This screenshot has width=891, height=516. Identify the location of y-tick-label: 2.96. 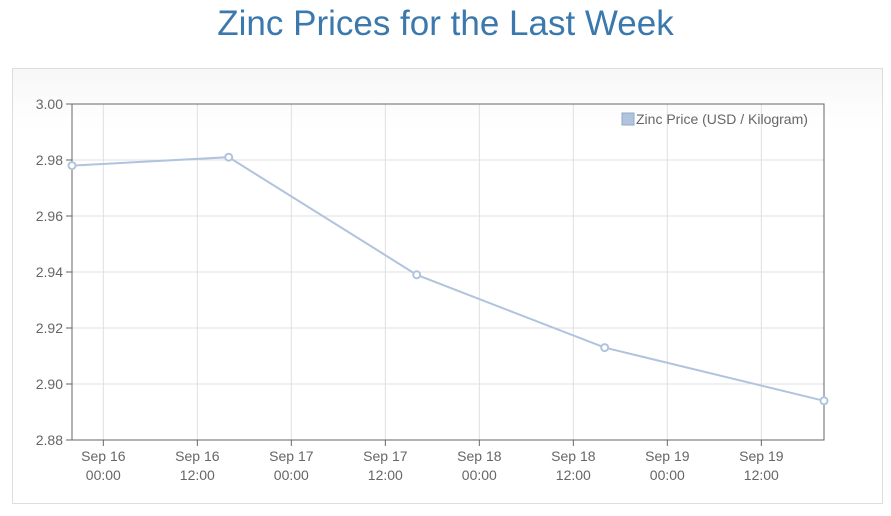
(49, 216).